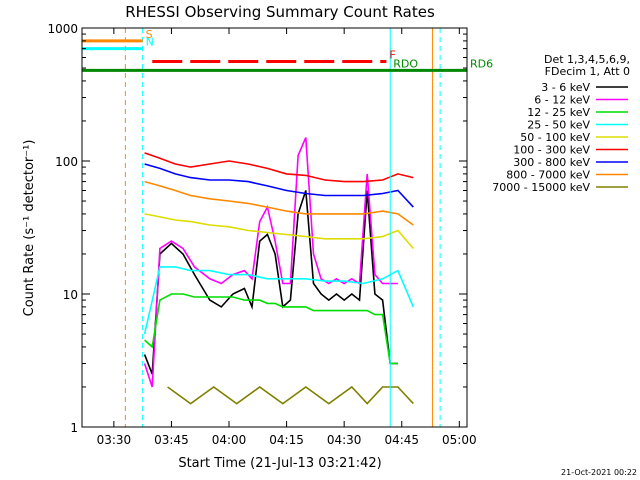 The height and width of the screenshot is (480, 640). Describe the element at coordinates (70, 295) in the screenshot. I see `y-tick-label-2: 10` at that location.